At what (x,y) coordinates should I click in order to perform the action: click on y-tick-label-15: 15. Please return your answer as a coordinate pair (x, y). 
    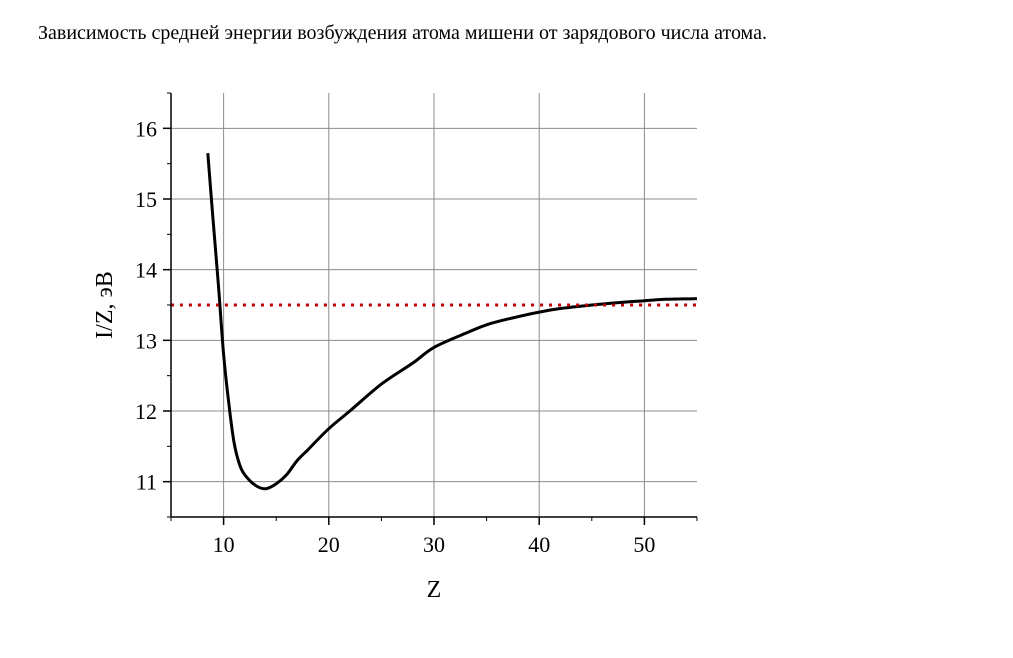
    Looking at the image, I should click on (146, 199).